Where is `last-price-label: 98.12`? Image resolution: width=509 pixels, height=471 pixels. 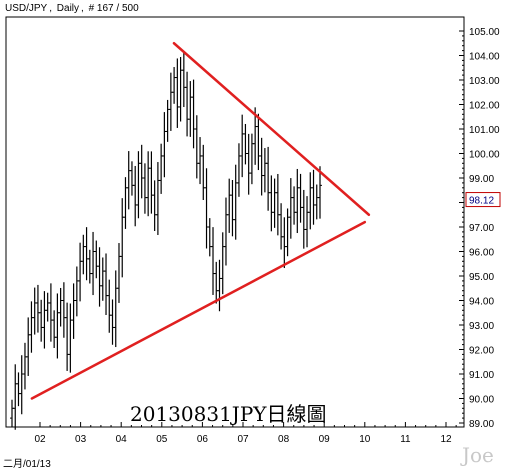
last-price-label: 98.12 is located at coordinates (481, 201).